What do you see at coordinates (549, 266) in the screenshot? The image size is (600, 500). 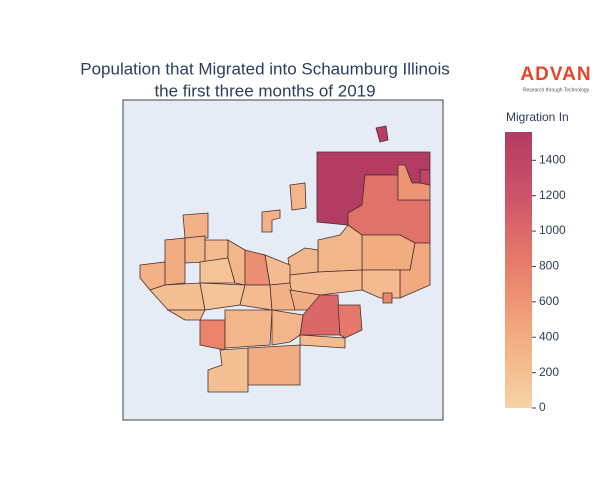 I see `colorbar-tick-label: 800` at bounding box center [549, 266].